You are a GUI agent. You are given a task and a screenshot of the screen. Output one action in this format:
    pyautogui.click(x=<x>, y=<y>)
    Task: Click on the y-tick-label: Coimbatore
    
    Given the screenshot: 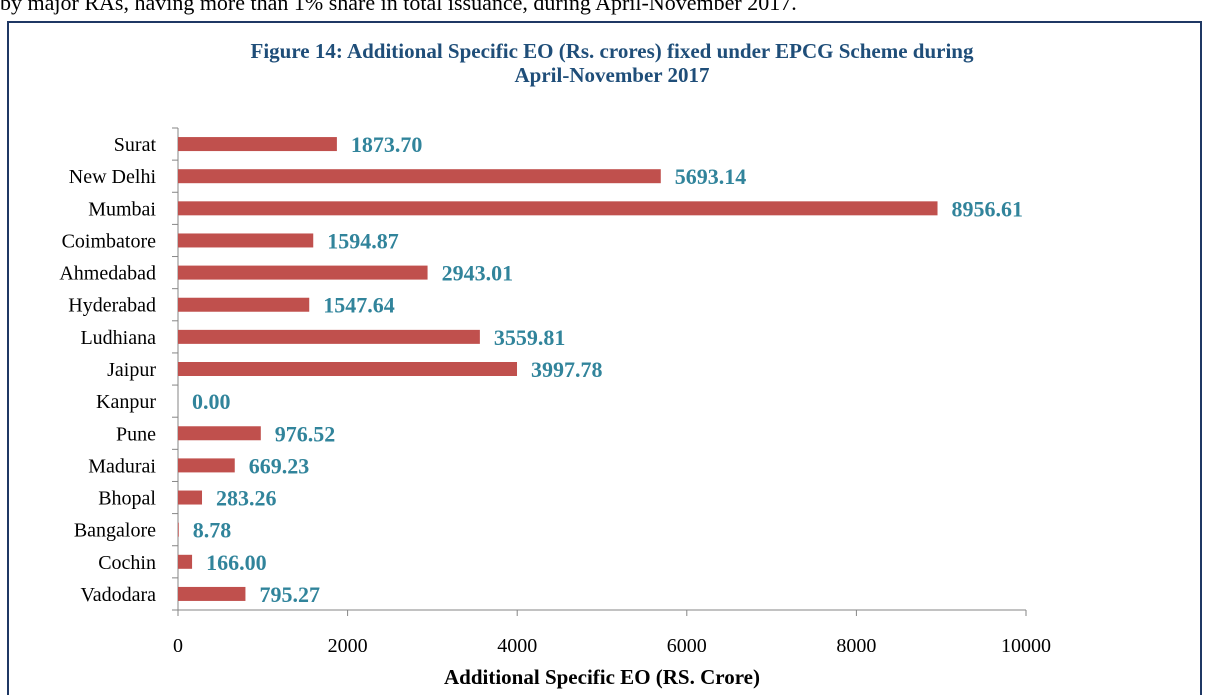 What is the action you would take?
    pyautogui.click(x=109, y=241)
    